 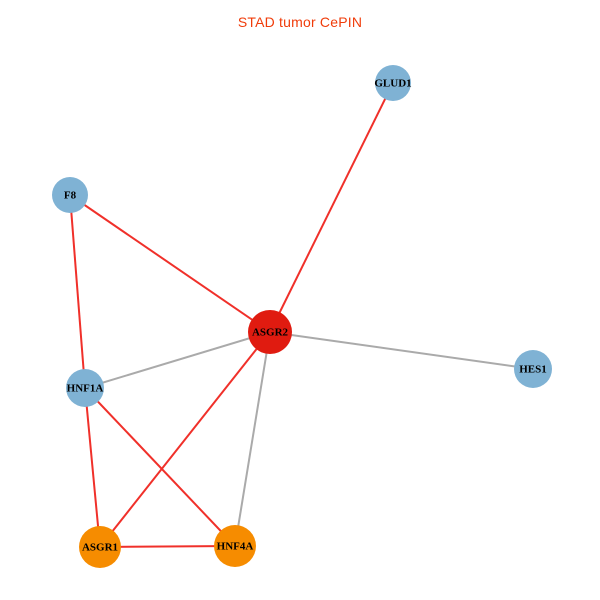 I want to click on edge-asgr1-hnf4a, so click(x=167, y=546).